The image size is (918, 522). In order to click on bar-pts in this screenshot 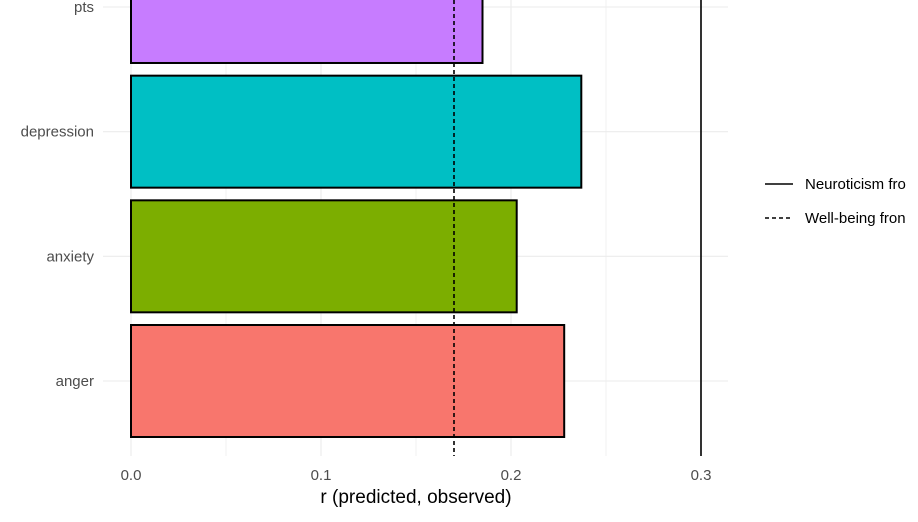, I will do `click(307, 32)`.